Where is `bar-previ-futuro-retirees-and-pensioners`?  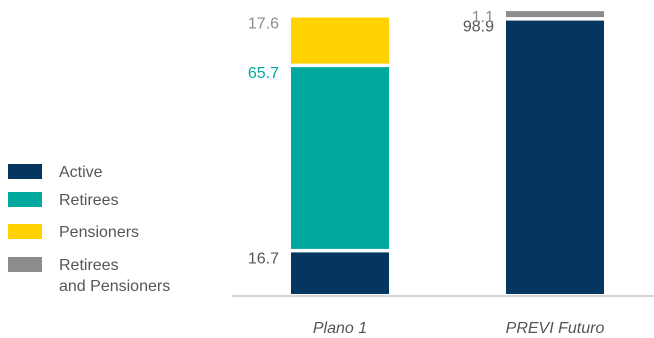
bar-previ-futuro-retirees-and-pensioners is located at coordinates (555, 14).